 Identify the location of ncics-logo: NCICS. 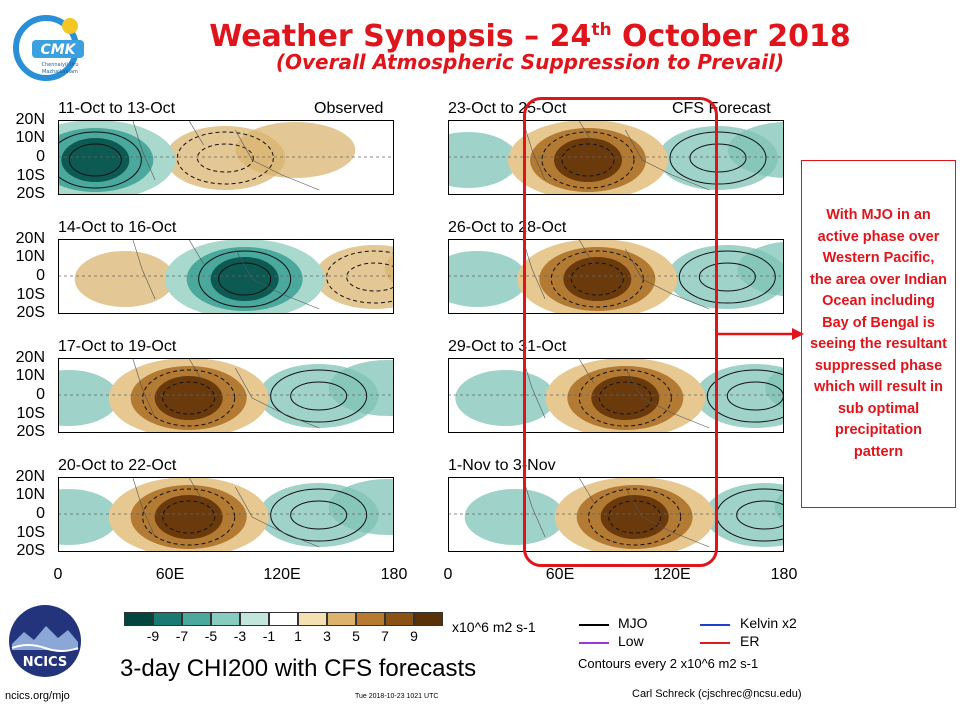
(45, 641).